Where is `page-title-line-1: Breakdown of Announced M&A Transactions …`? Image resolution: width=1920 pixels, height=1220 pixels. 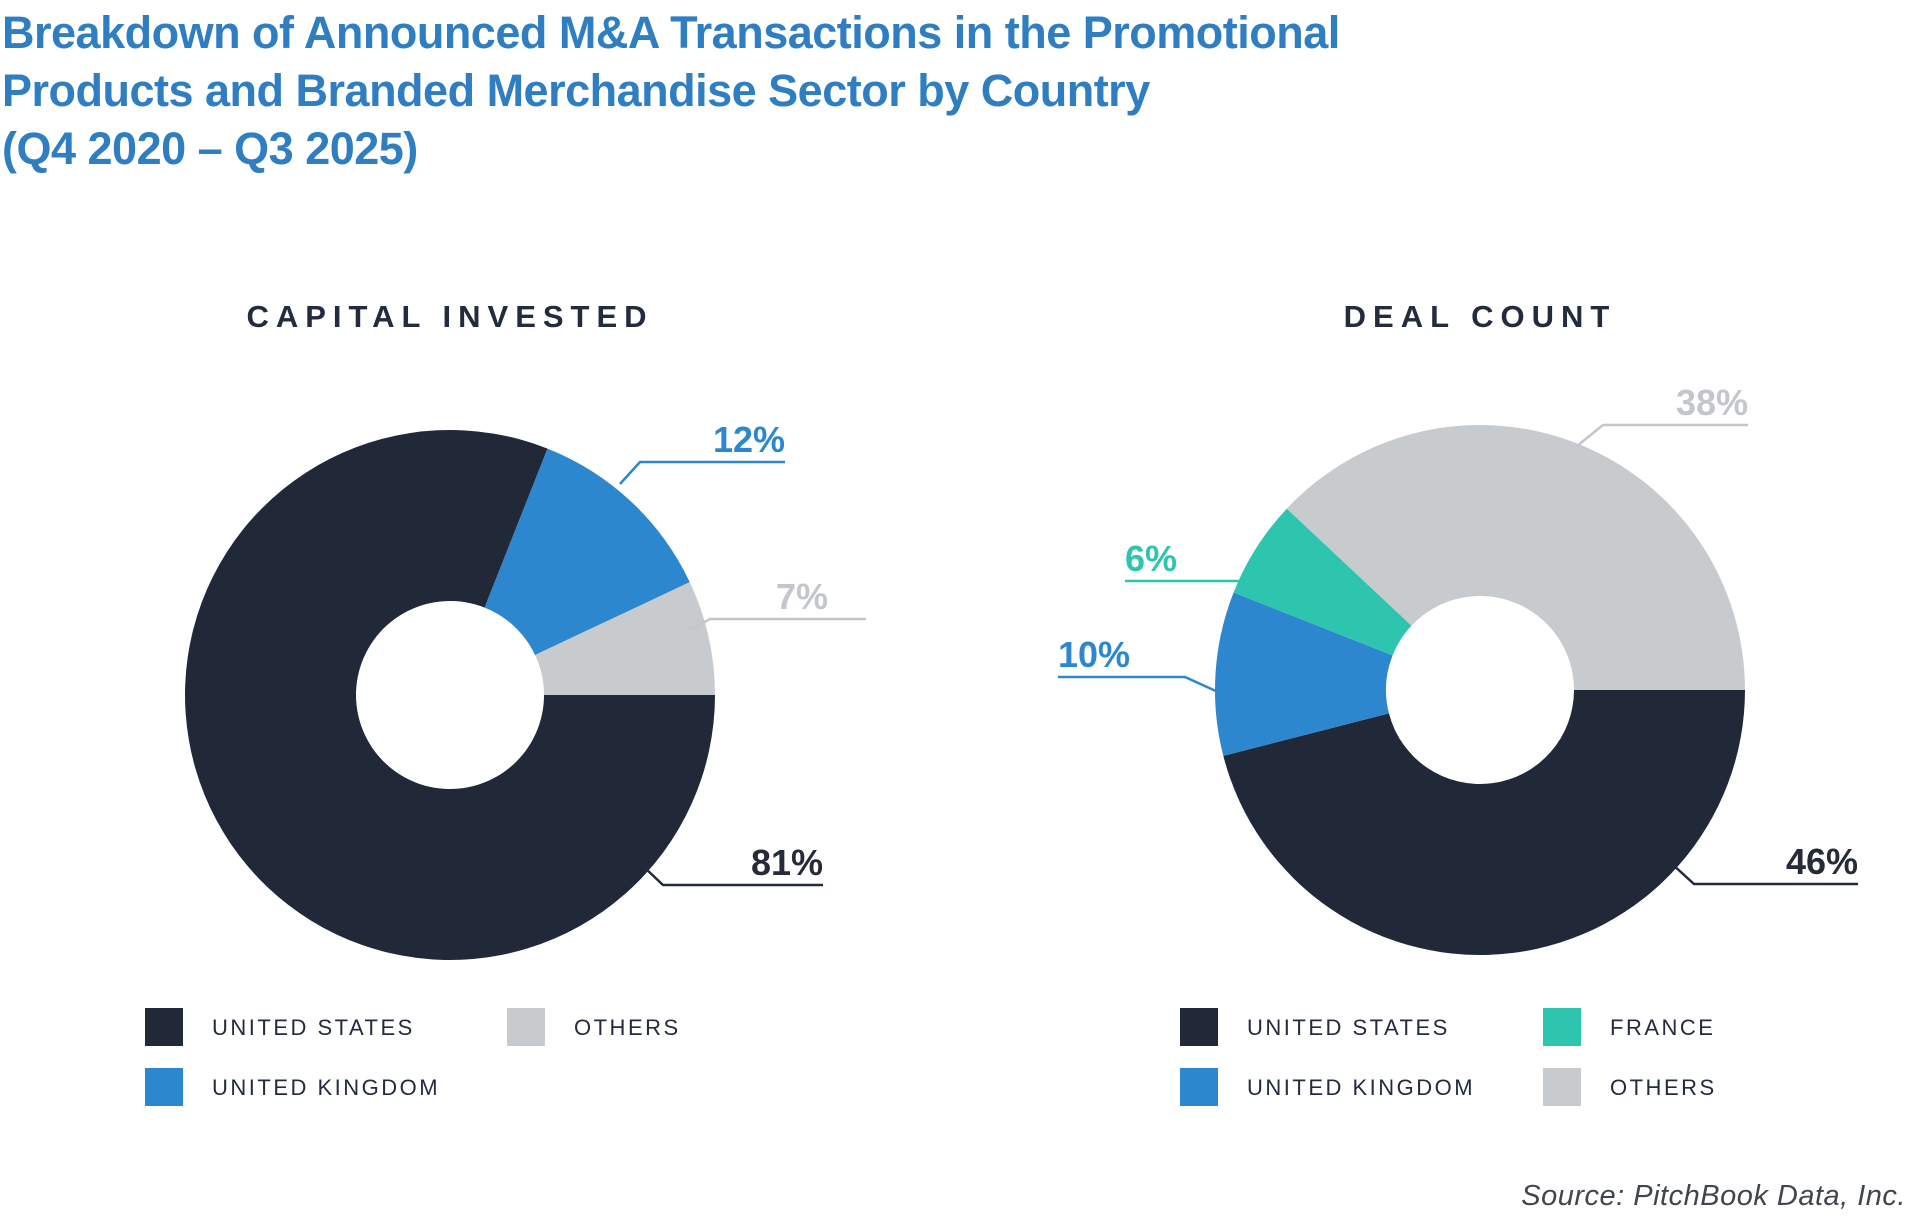 page-title-line-1: Breakdown of Announced M&A Transactions … is located at coordinates (671, 32).